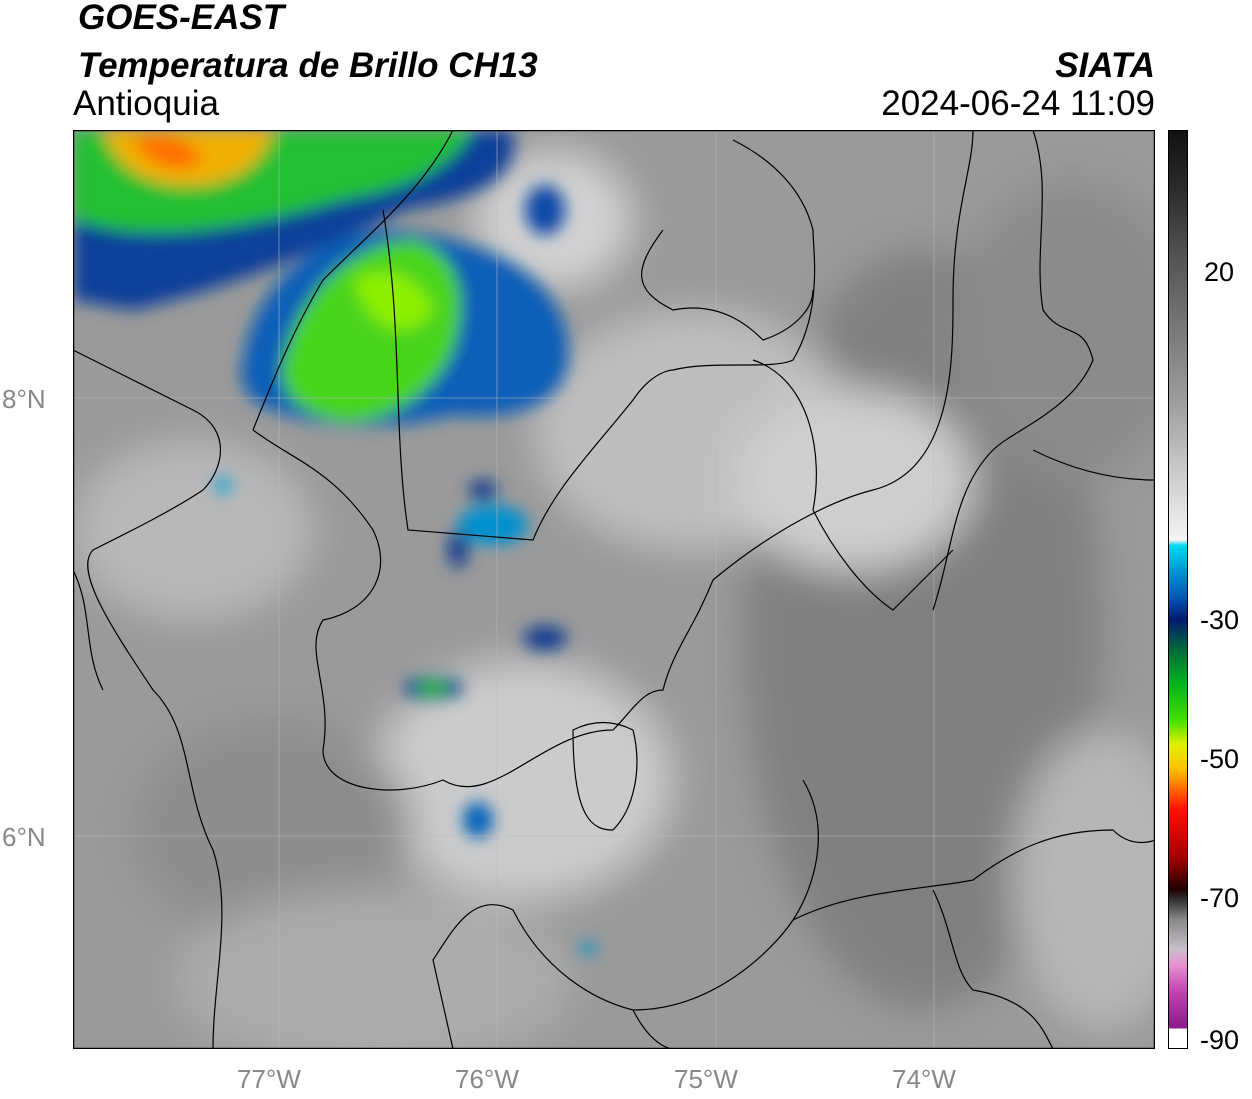  Describe the element at coordinates (1220, 620) in the screenshot. I see `colorbar-label: -30` at that location.